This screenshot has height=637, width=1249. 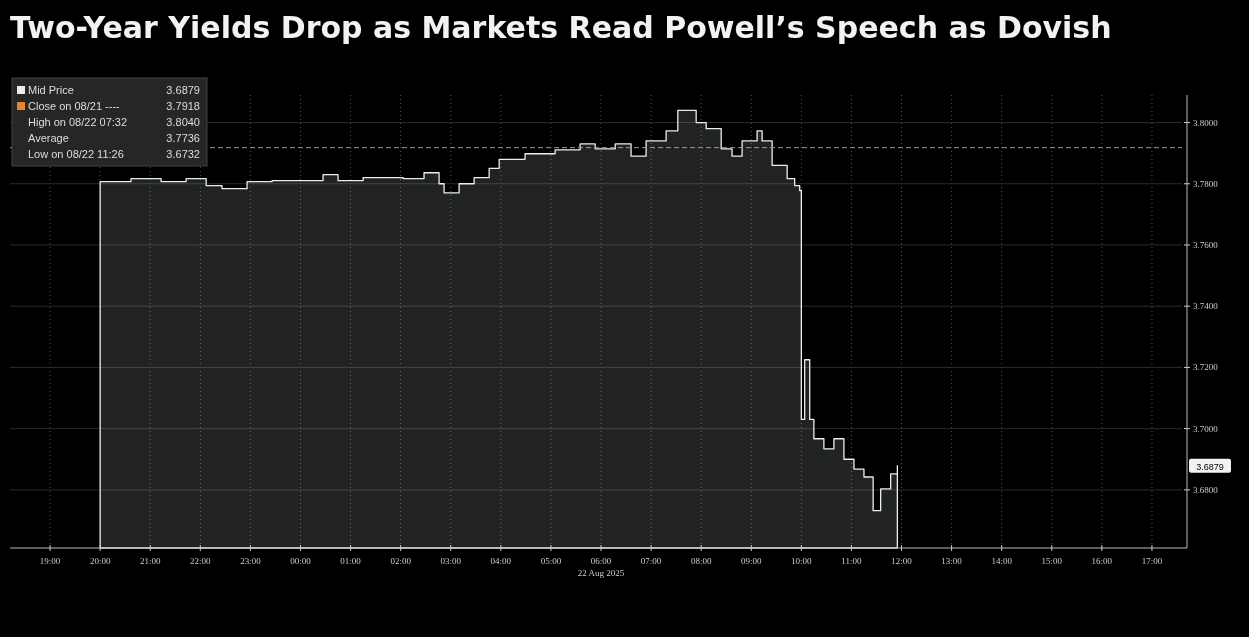 What do you see at coordinates (802, 561) in the screenshot?
I see `x-tick-label: 10:00` at bounding box center [802, 561].